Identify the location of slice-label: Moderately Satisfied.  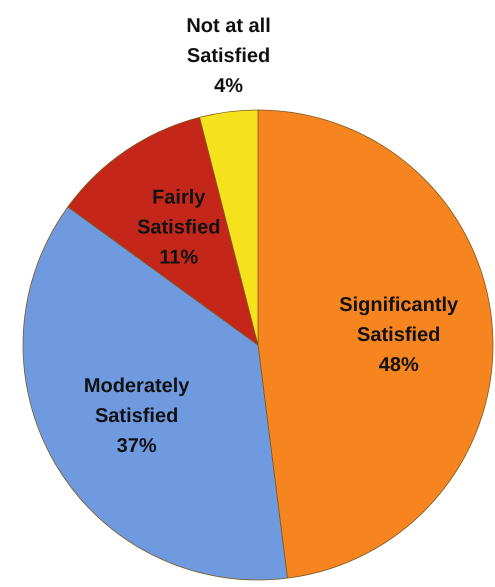
(137, 400).